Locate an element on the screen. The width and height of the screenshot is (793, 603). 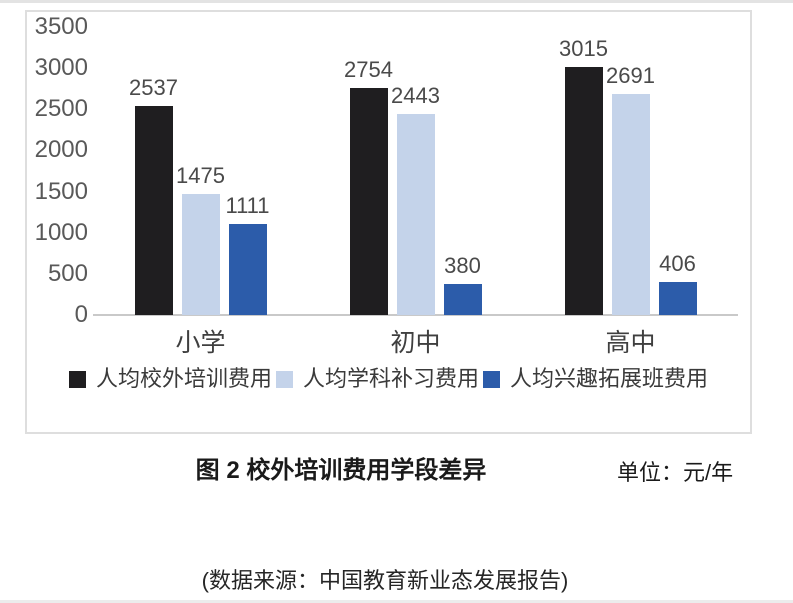
top-divider is located at coordinates (396, 1).